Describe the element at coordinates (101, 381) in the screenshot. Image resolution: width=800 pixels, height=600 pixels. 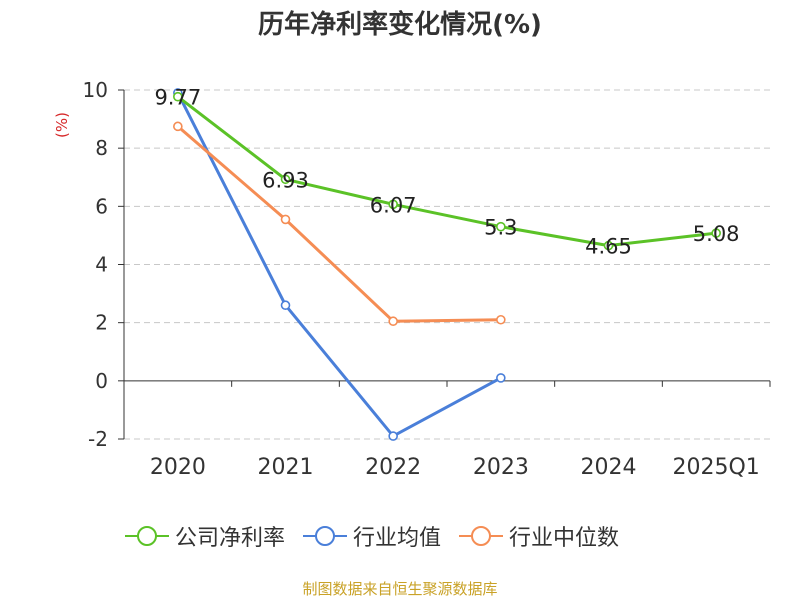
I see `y-tick-label: 0` at that location.